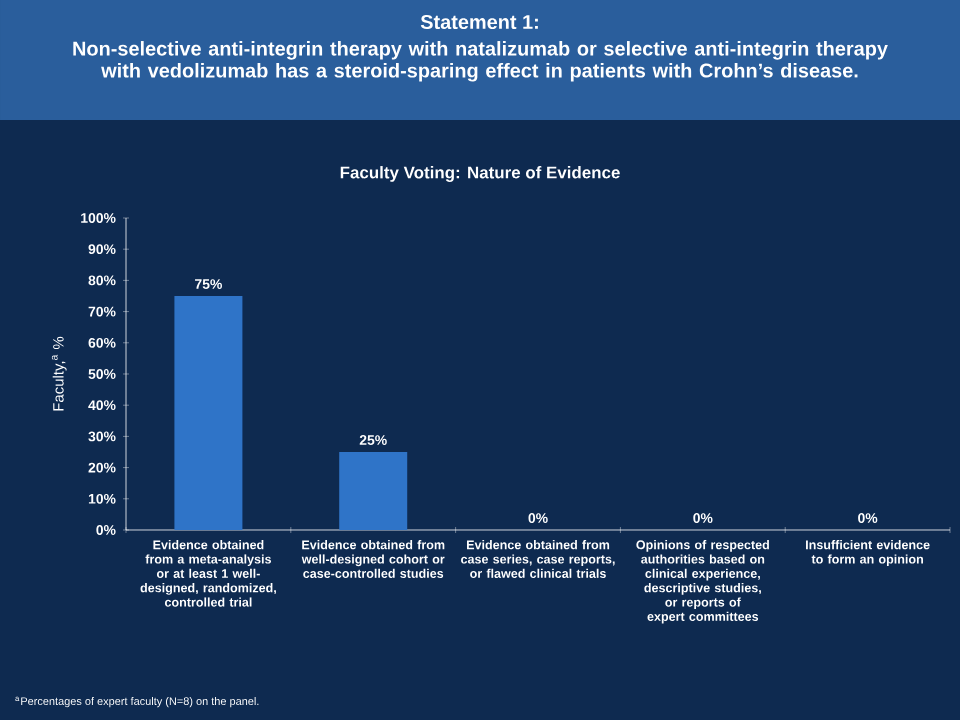 This screenshot has height=720, width=960. Describe the element at coordinates (480, 61) in the screenshot. I see `chart-subtitle: Non-selective anti-integrin therapy with natalizumab or selective anti-integrin therapy with vedolizumab has a steroid-sparing effect in patients with Crohn’s disease.` at that location.